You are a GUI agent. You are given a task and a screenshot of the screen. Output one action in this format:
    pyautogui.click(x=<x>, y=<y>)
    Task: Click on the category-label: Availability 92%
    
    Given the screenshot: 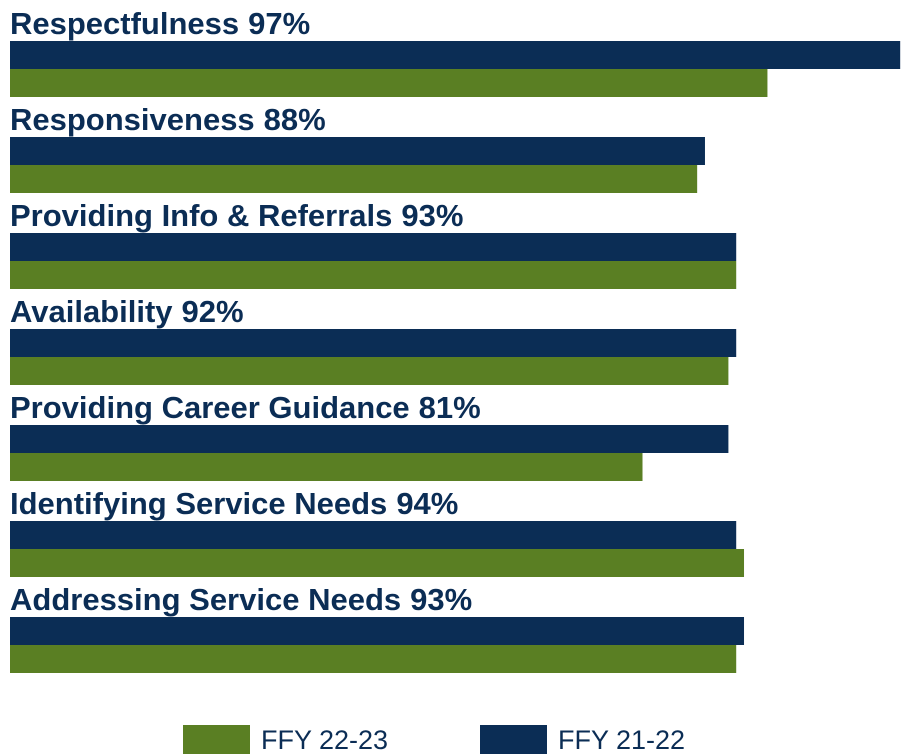 What is the action you would take?
    pyautogui.click(x=127, y=311)
    